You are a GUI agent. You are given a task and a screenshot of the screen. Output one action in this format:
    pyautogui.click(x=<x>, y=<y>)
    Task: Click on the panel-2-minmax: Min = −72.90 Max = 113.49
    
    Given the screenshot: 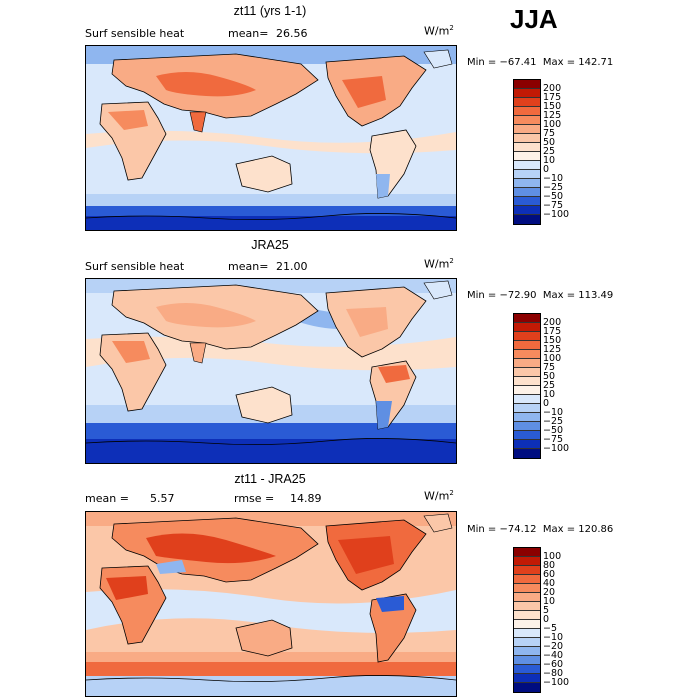 What is the action you would take?
    pyautogui.click(x=540, y=295)
    